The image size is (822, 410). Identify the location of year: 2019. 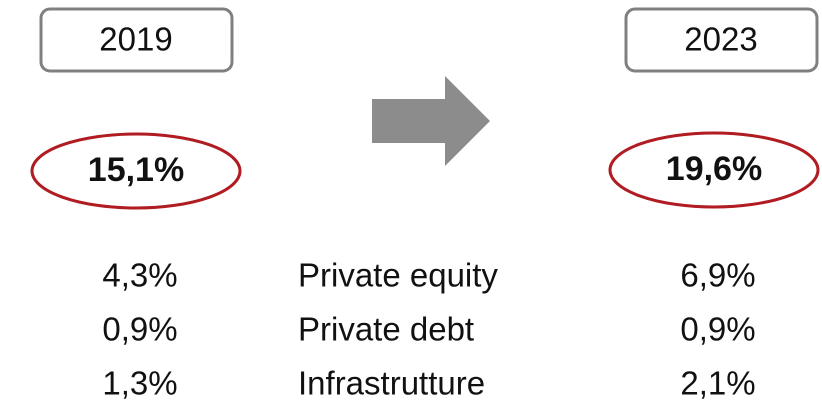
(135, 39).